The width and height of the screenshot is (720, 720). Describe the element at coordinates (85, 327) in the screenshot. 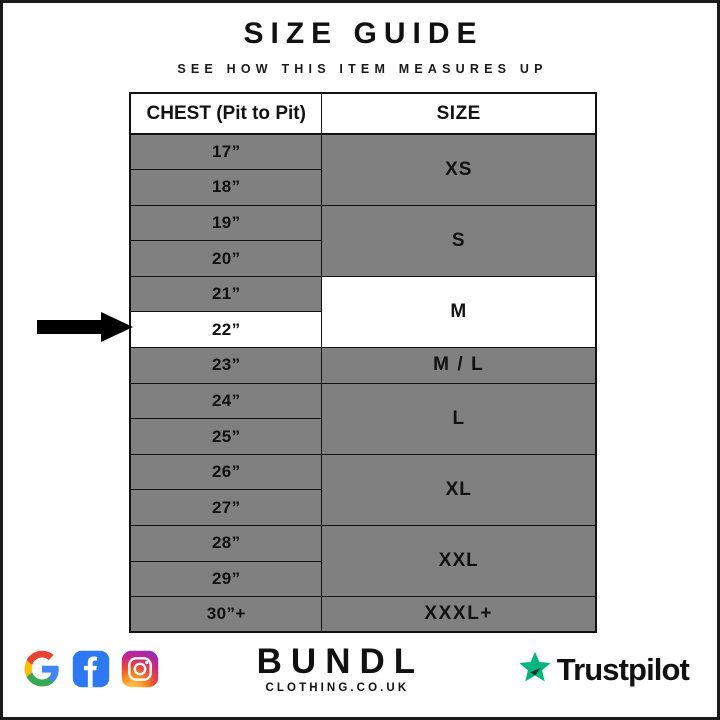

I see `selection-arrow-icon` at that location.